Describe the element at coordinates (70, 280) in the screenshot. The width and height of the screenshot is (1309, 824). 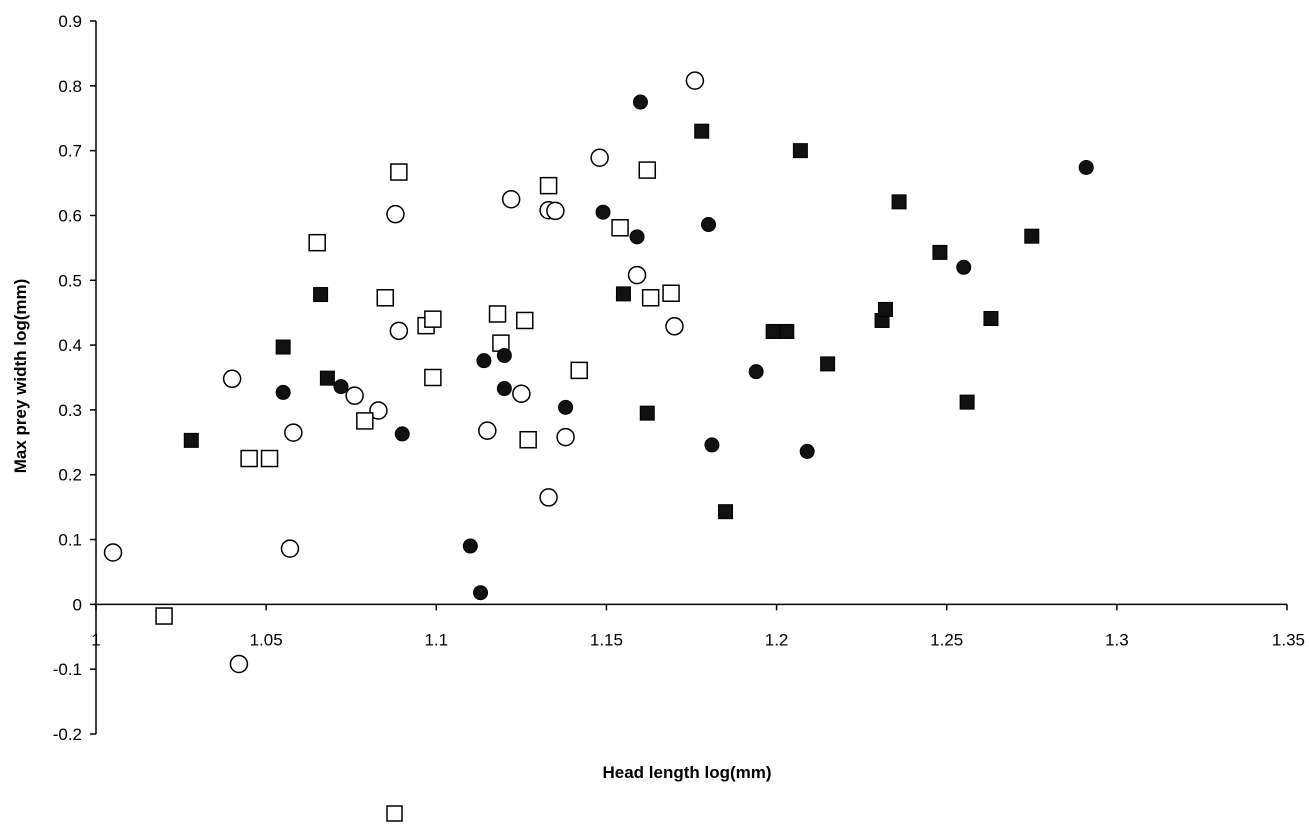
I see `y-tick-label: 0.5` at that location.